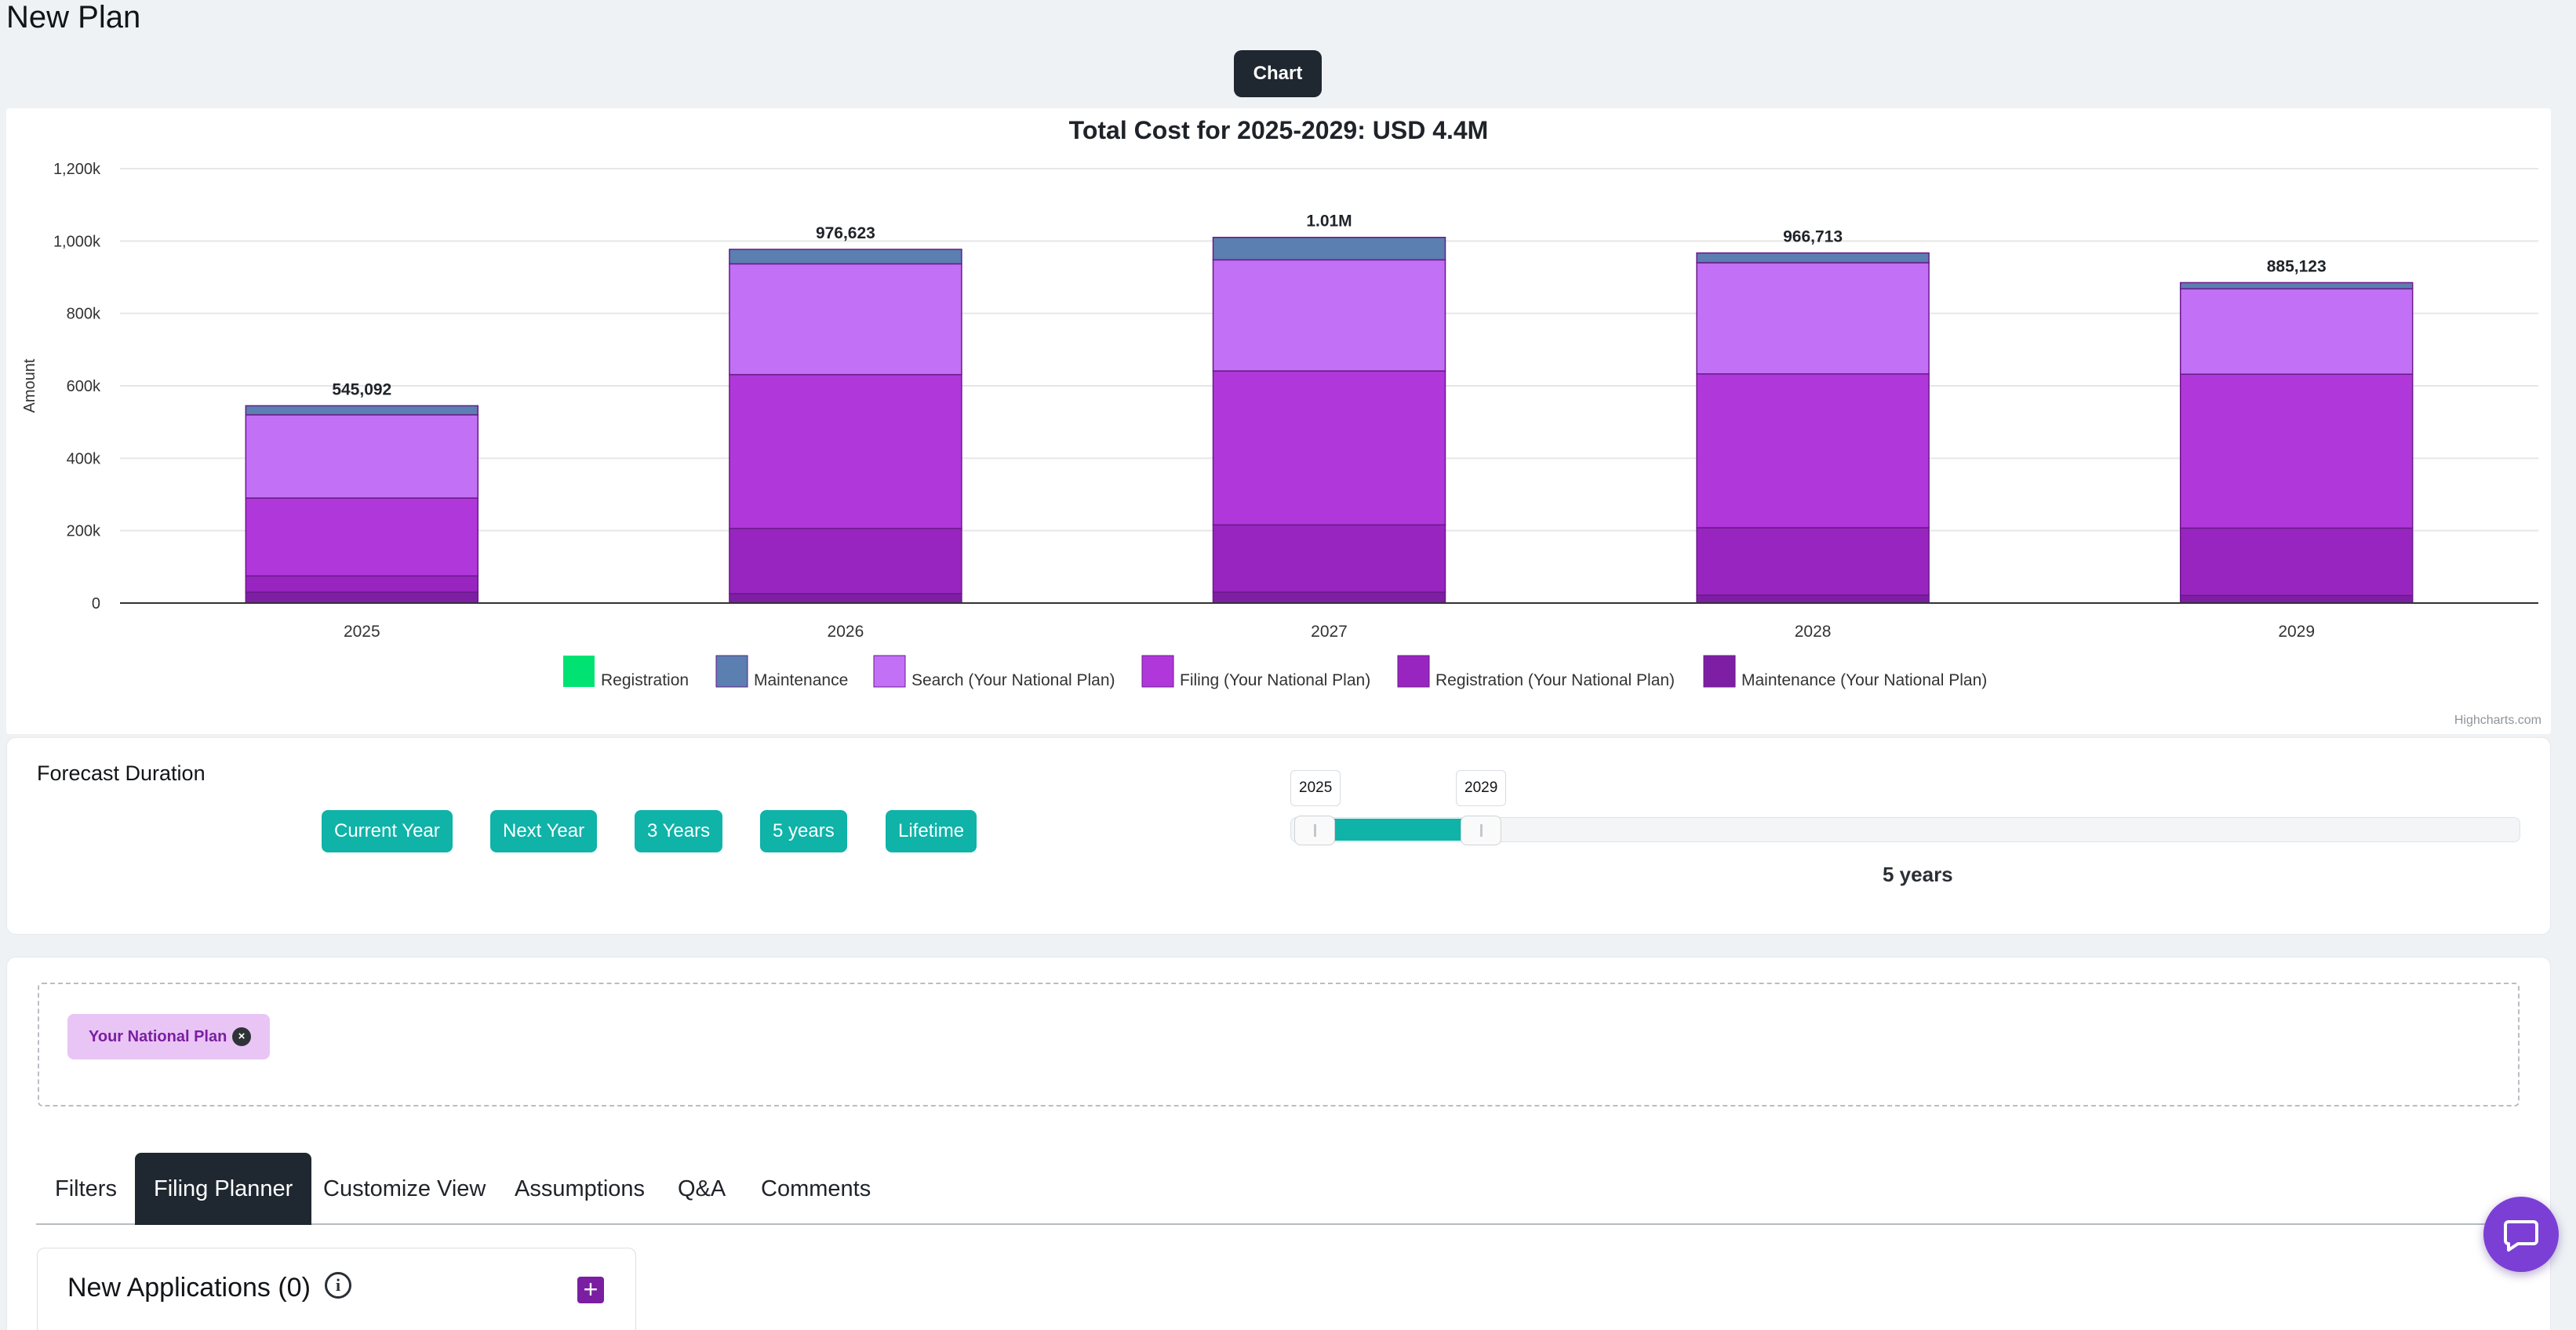 The image size is (2576, 1330). What do you see at coordinates (1481, 830) in the screenshot?
I see `slider-end-handle` at bounding box center [1481, 830].